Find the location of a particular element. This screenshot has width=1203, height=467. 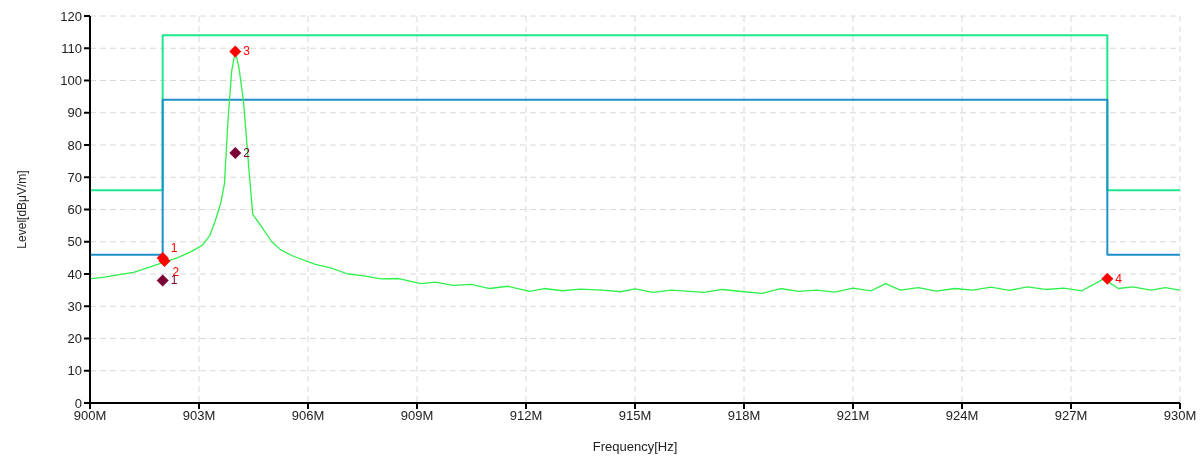

x-tick-label: 930M is located at coordinates (1180, 416).